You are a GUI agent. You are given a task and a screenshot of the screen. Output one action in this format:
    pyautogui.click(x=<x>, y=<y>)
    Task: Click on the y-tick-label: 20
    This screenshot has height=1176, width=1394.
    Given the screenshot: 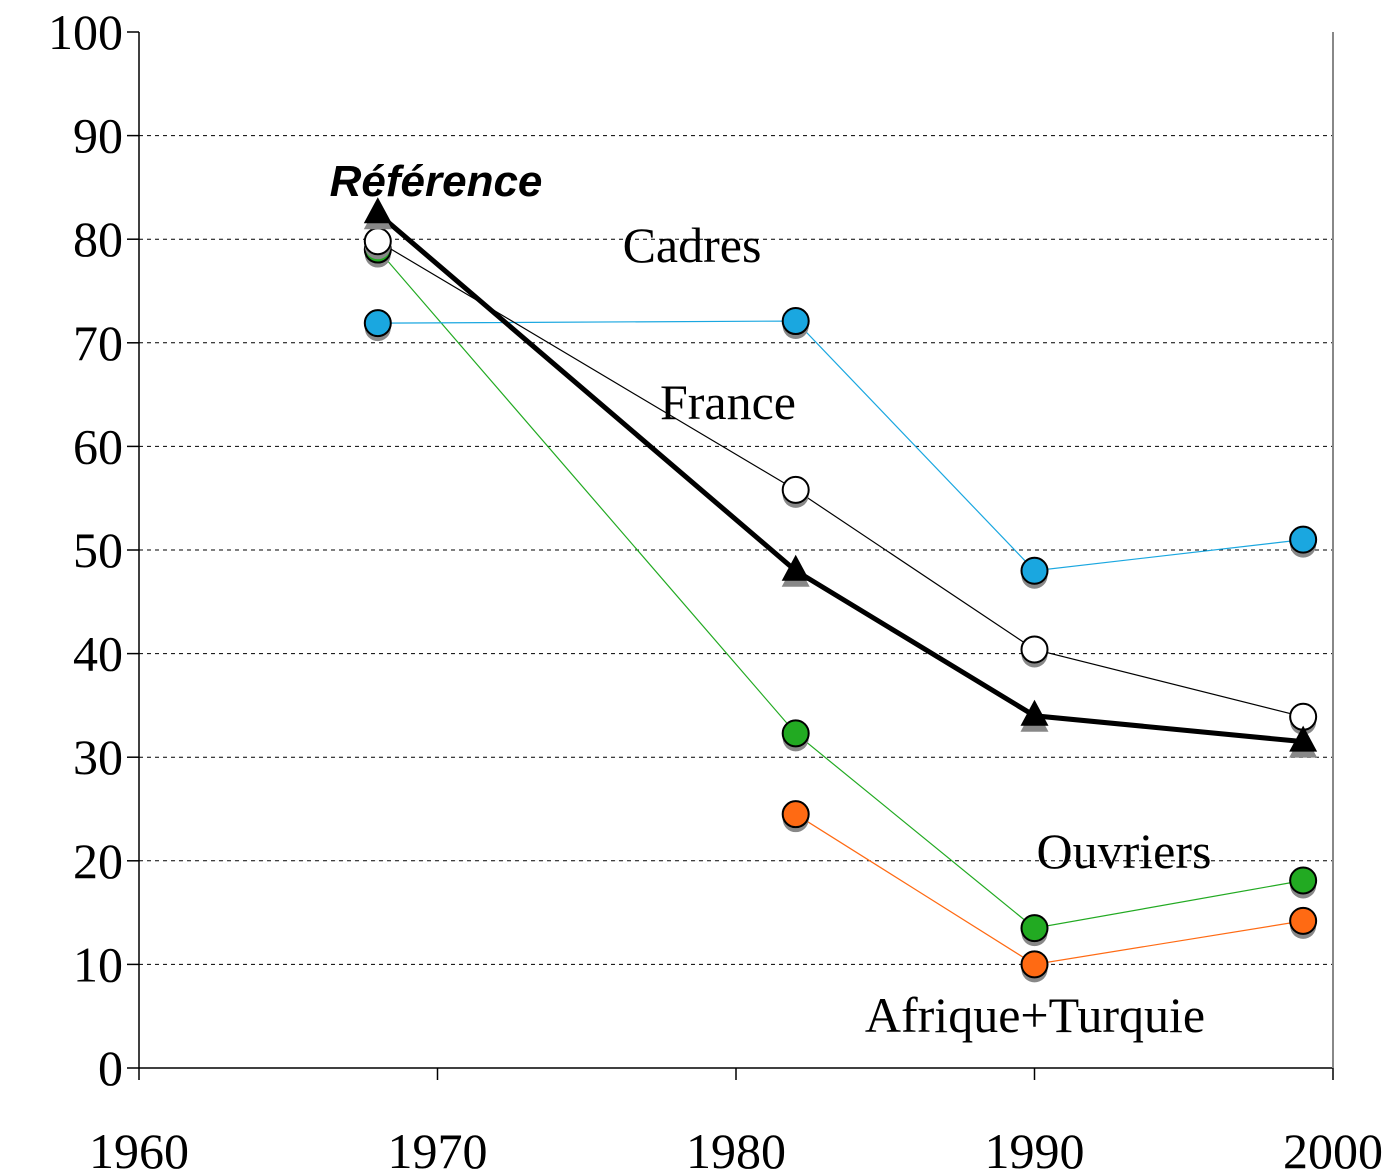 What is the action you would take?
    pyautogui.click(x=98, y=861)
    